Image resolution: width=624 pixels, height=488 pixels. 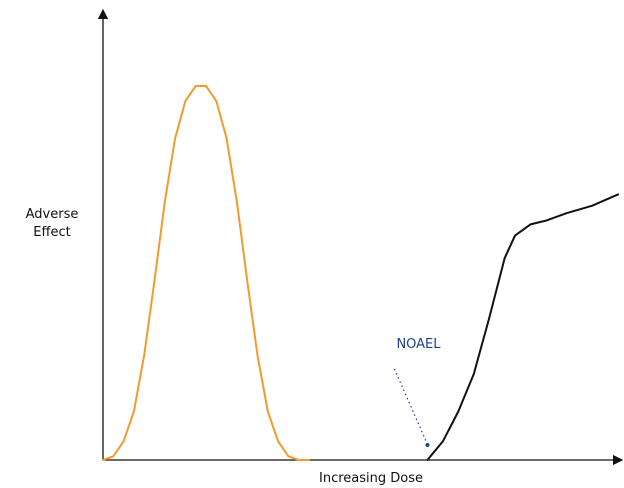 I want to click on annotation-layer: NOAEL, so click(x=417, y=392).